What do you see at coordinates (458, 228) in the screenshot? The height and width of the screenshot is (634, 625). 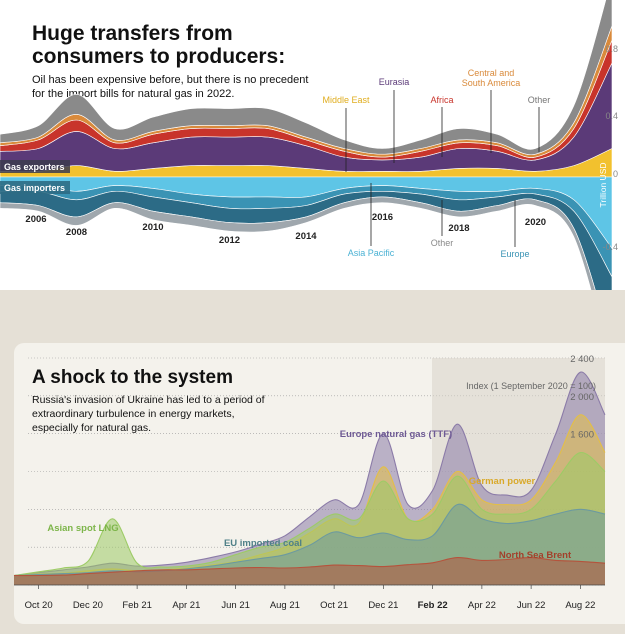 I see `x-tick-2018: 2018` at bounding box center [458, 228].